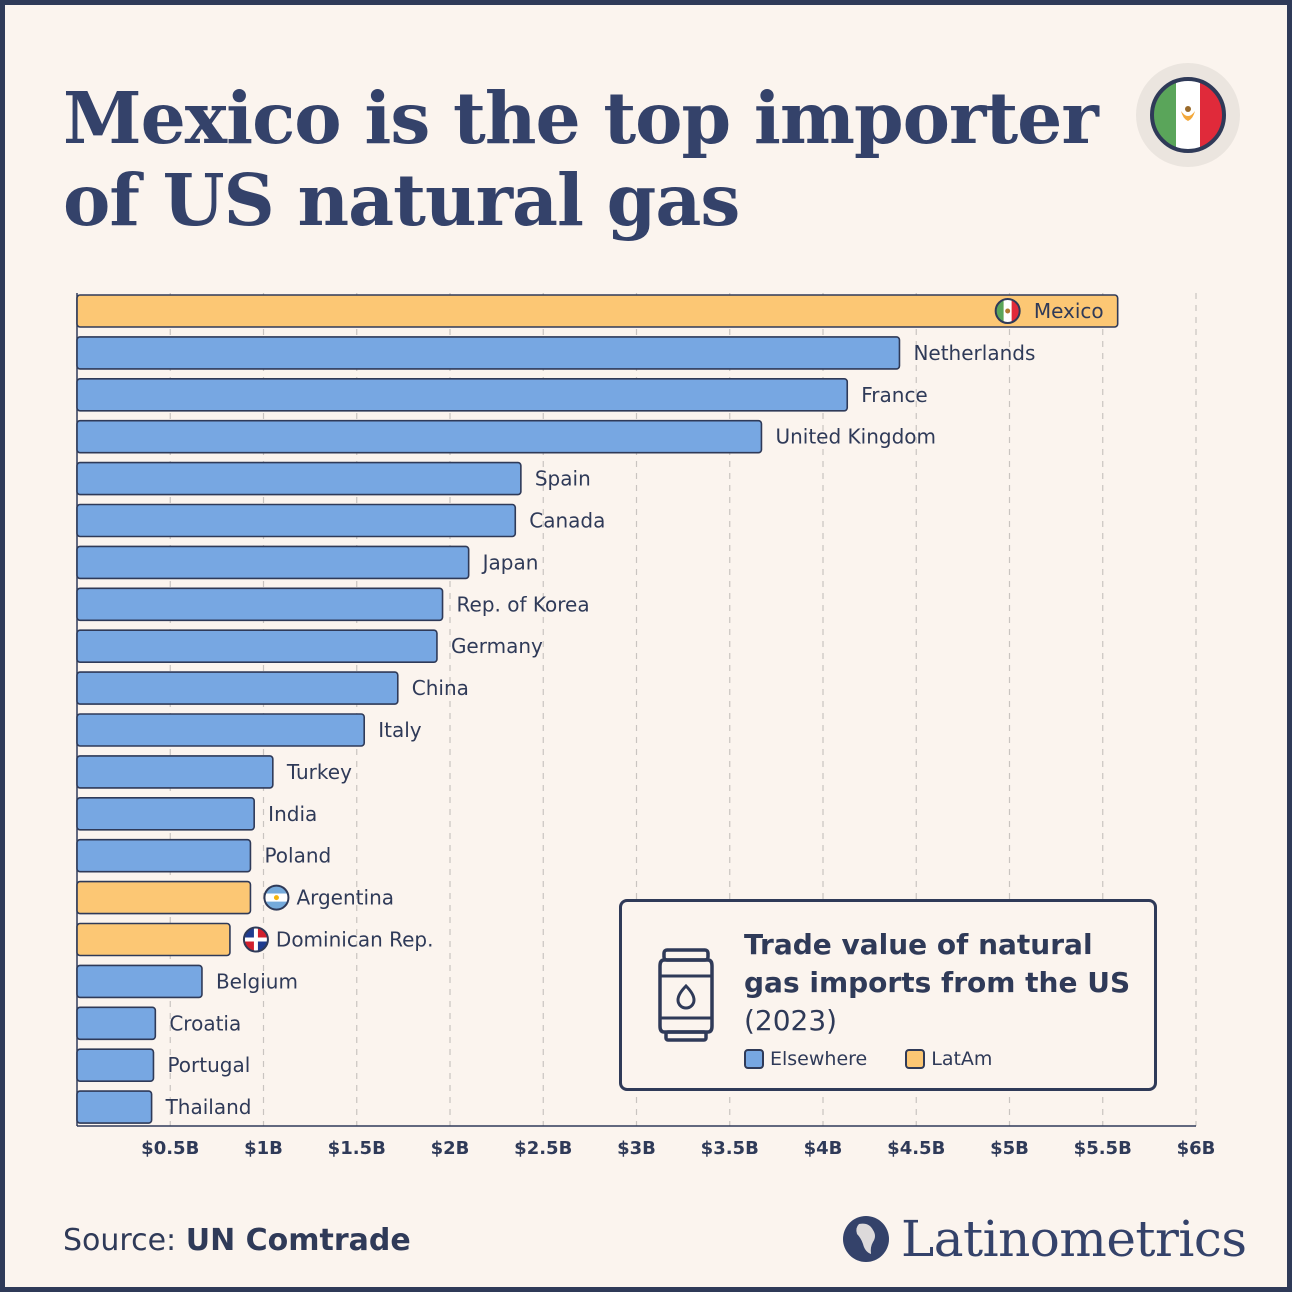  Describe the element at coordinates (1009, 1148) in the screenshot. I see `x-tick-label: $5B` at that location.